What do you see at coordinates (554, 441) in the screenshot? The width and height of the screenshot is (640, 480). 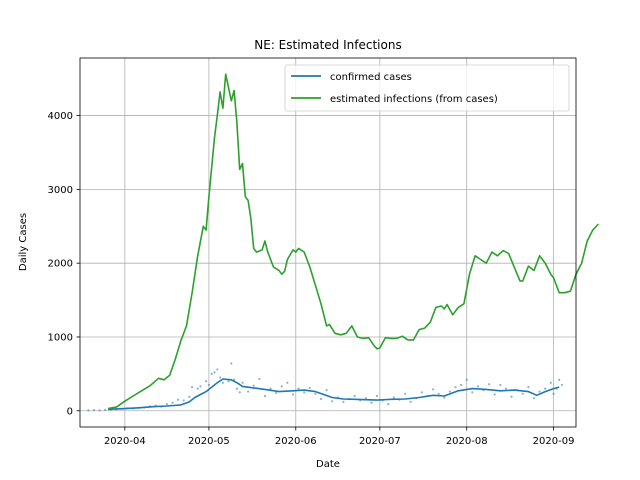 I see `x-tick-label: 2020-09` at bounding box center [554, 441].